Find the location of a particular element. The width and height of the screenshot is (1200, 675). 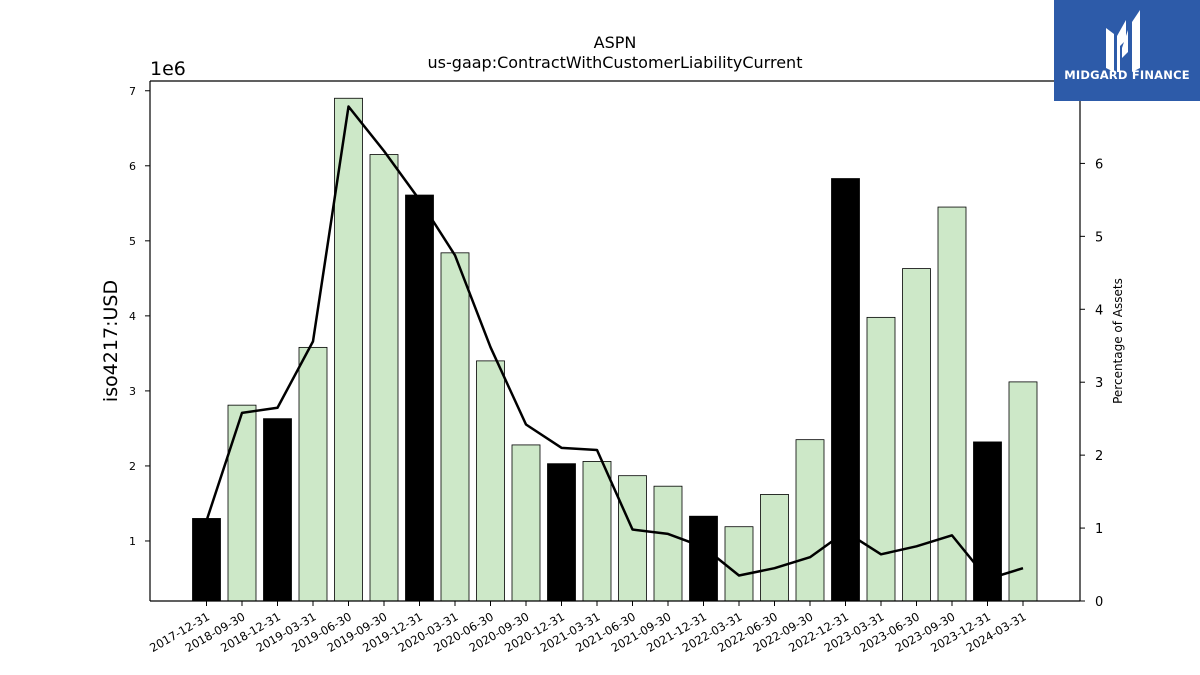

right-tick-label: 6 is located at coordinates (1099, 164).